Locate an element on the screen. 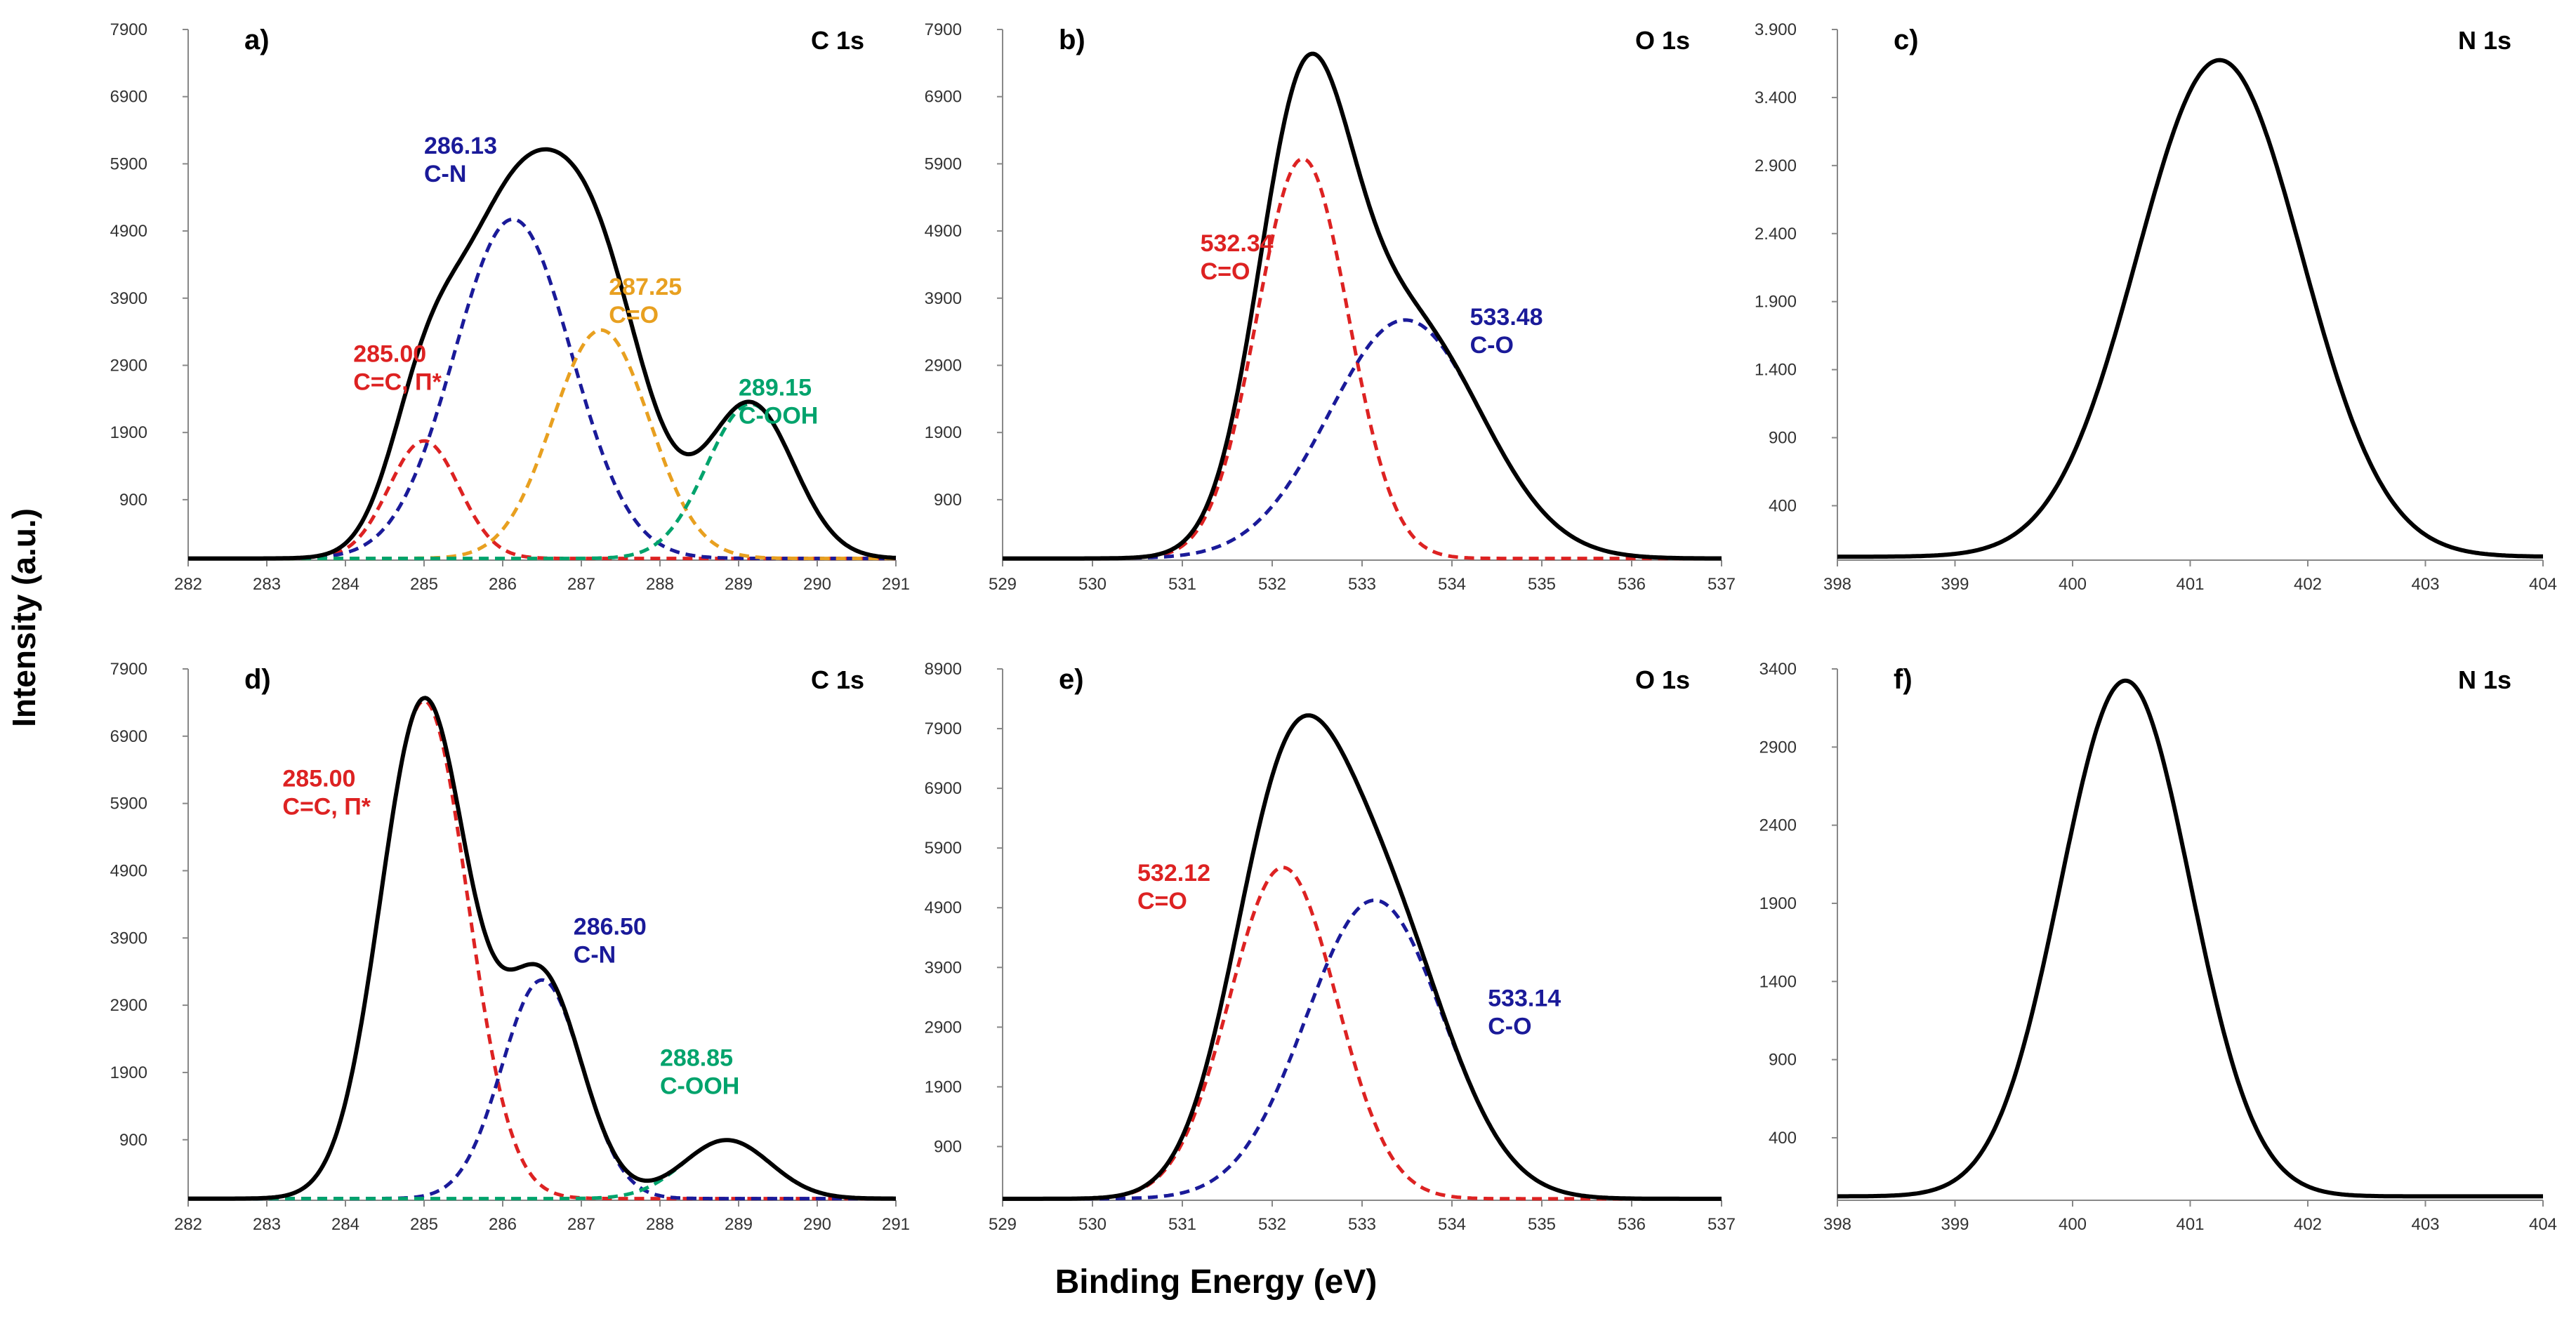 The width and height of the screenshot is (2576, 1321). x-tick-label: 400 is located at coordinates (2073, 1224).